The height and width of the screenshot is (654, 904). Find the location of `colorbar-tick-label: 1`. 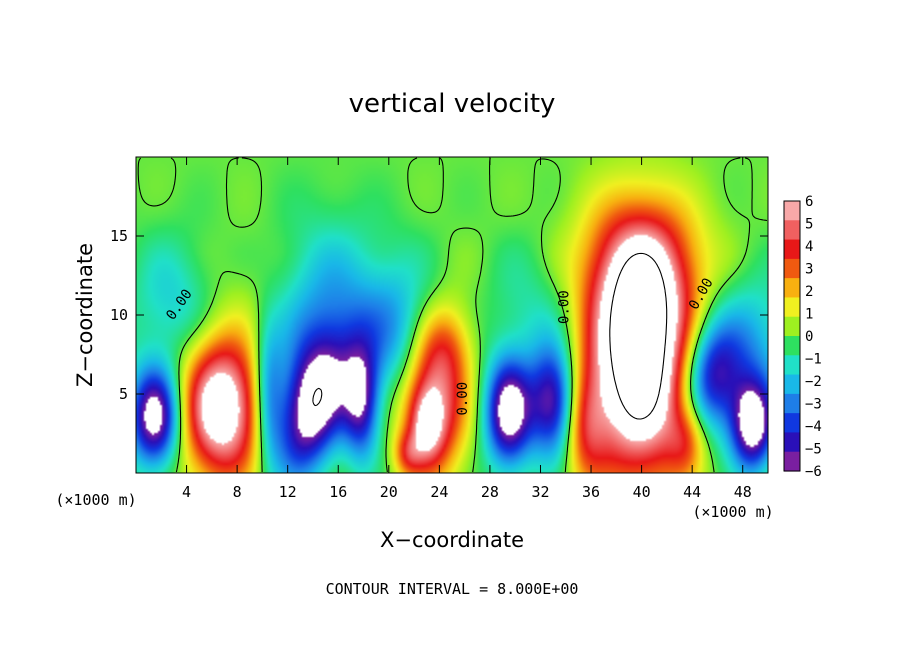

colorbar-tick-label: 1 is located at coordinates (809, 315).